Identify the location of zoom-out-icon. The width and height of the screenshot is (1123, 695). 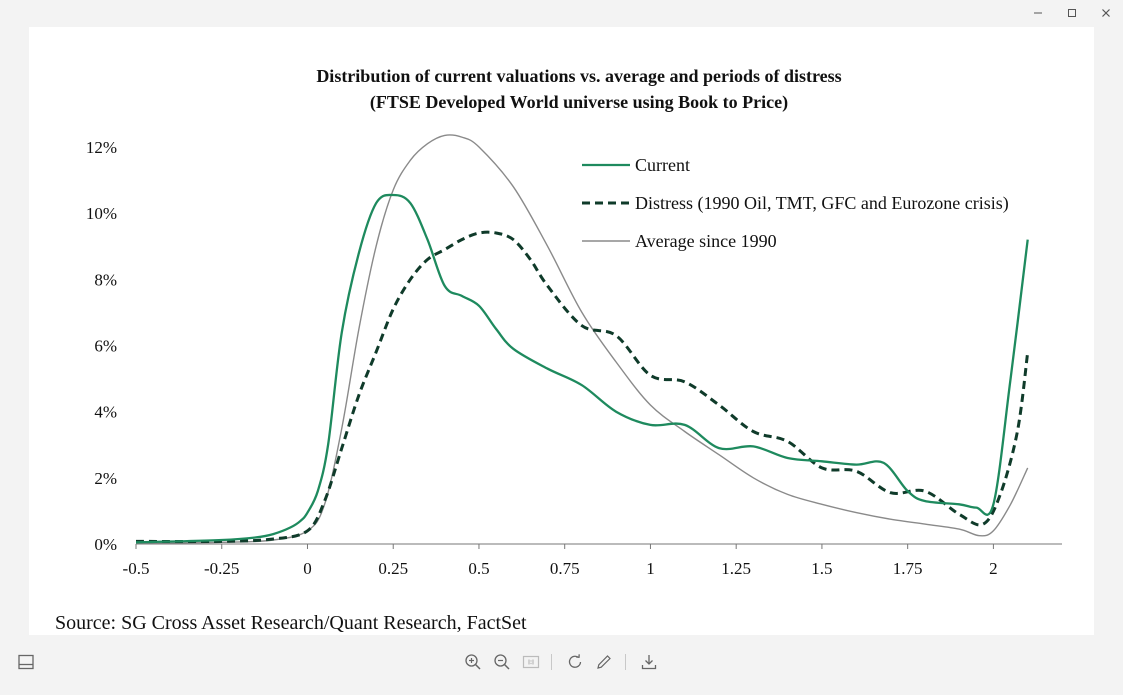
(502, 662).